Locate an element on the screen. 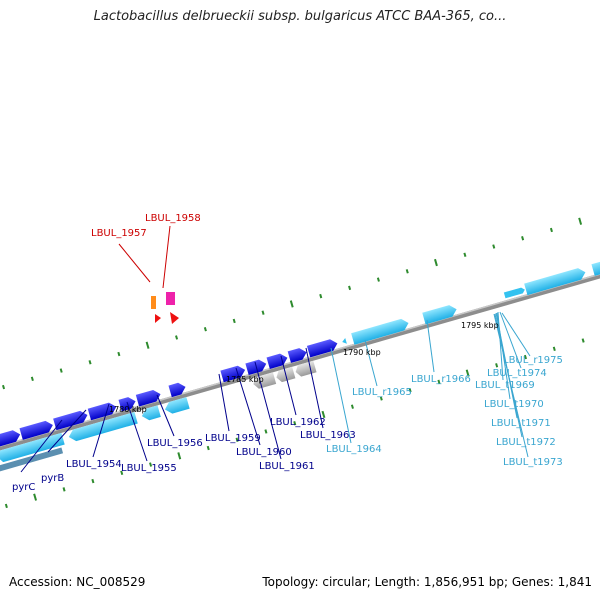 This screenshot has width=600, height=600. gene-label: LBUL_1964 is located at coordinates (354, 449).